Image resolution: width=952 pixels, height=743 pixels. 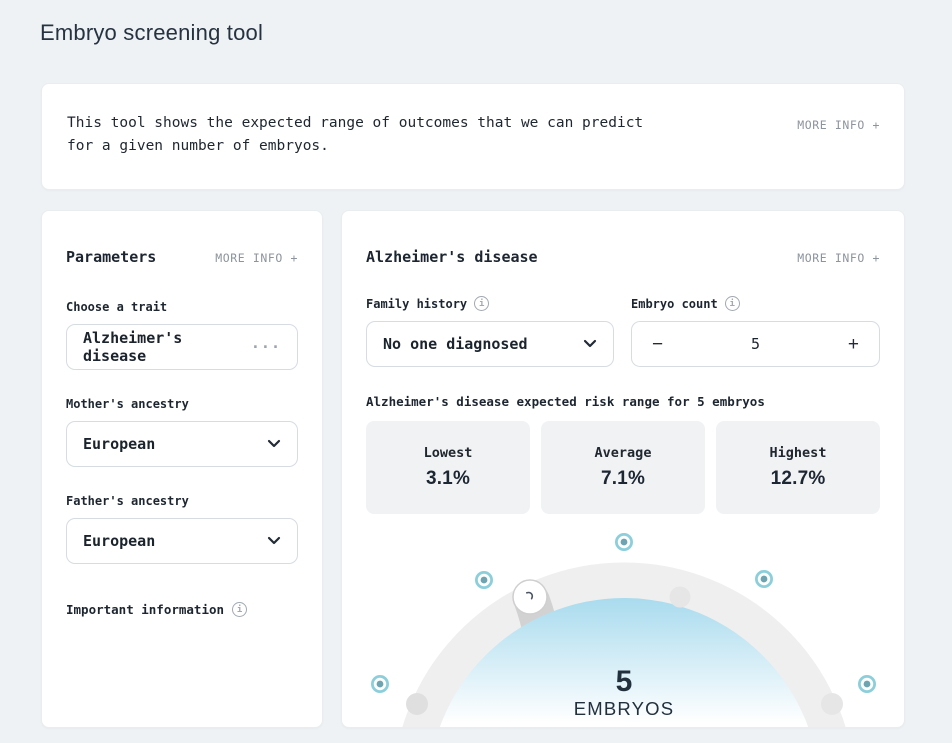 I want to click on trait-field: Choose a trait Alzheimer's disease ···, so click(x=182, y=335).